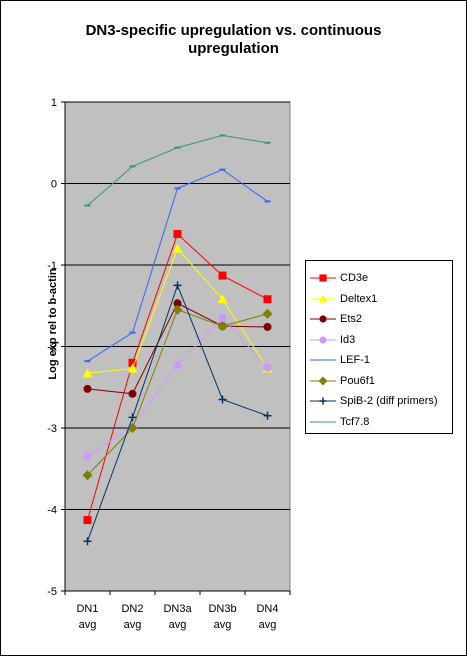 This screenshot has width=467, height=656. I want to click on legend-item-pou6f1: Pou6f1, so click(379, 382).